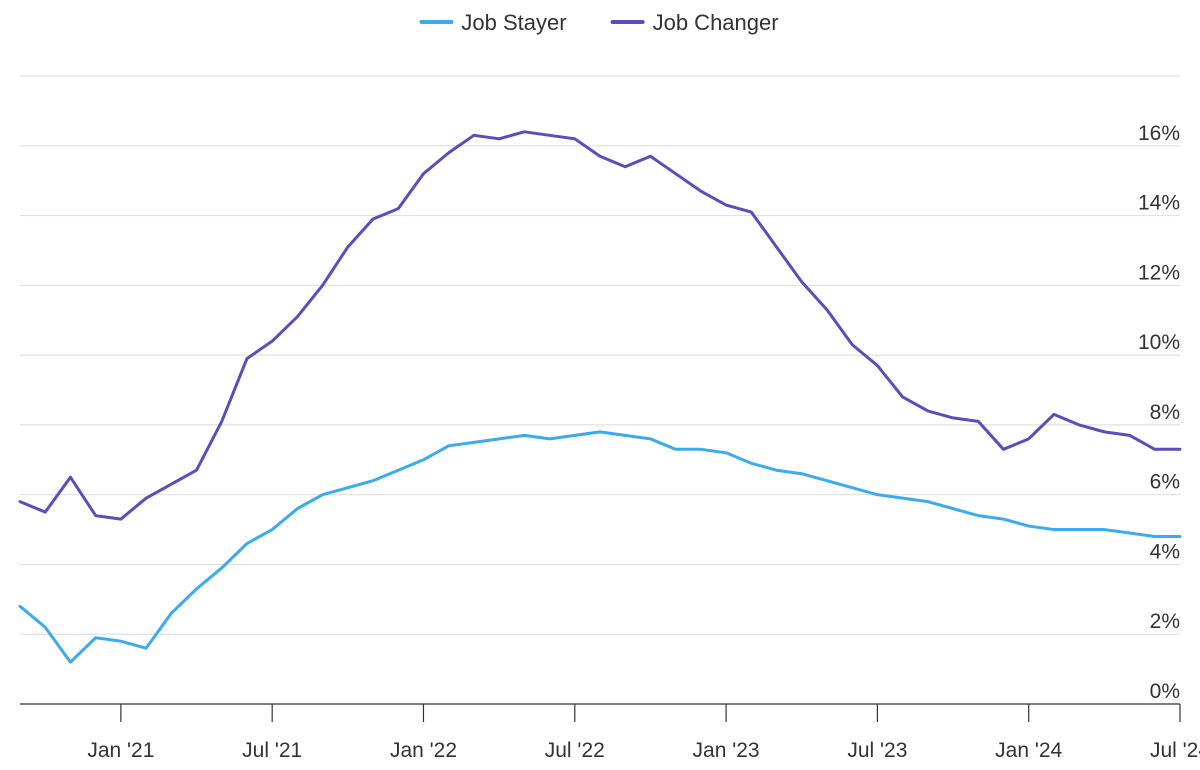 The width and height of the screenshot is (1200, 770). I want to click on y-tick-label: 8%, so click(1165, 412).